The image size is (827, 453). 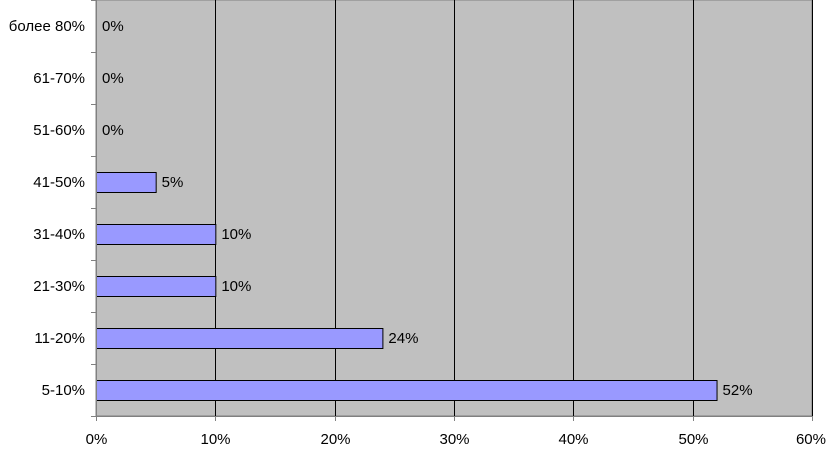 I want to click on y-tick-label: 11-20%, so click(x=59, y=338).